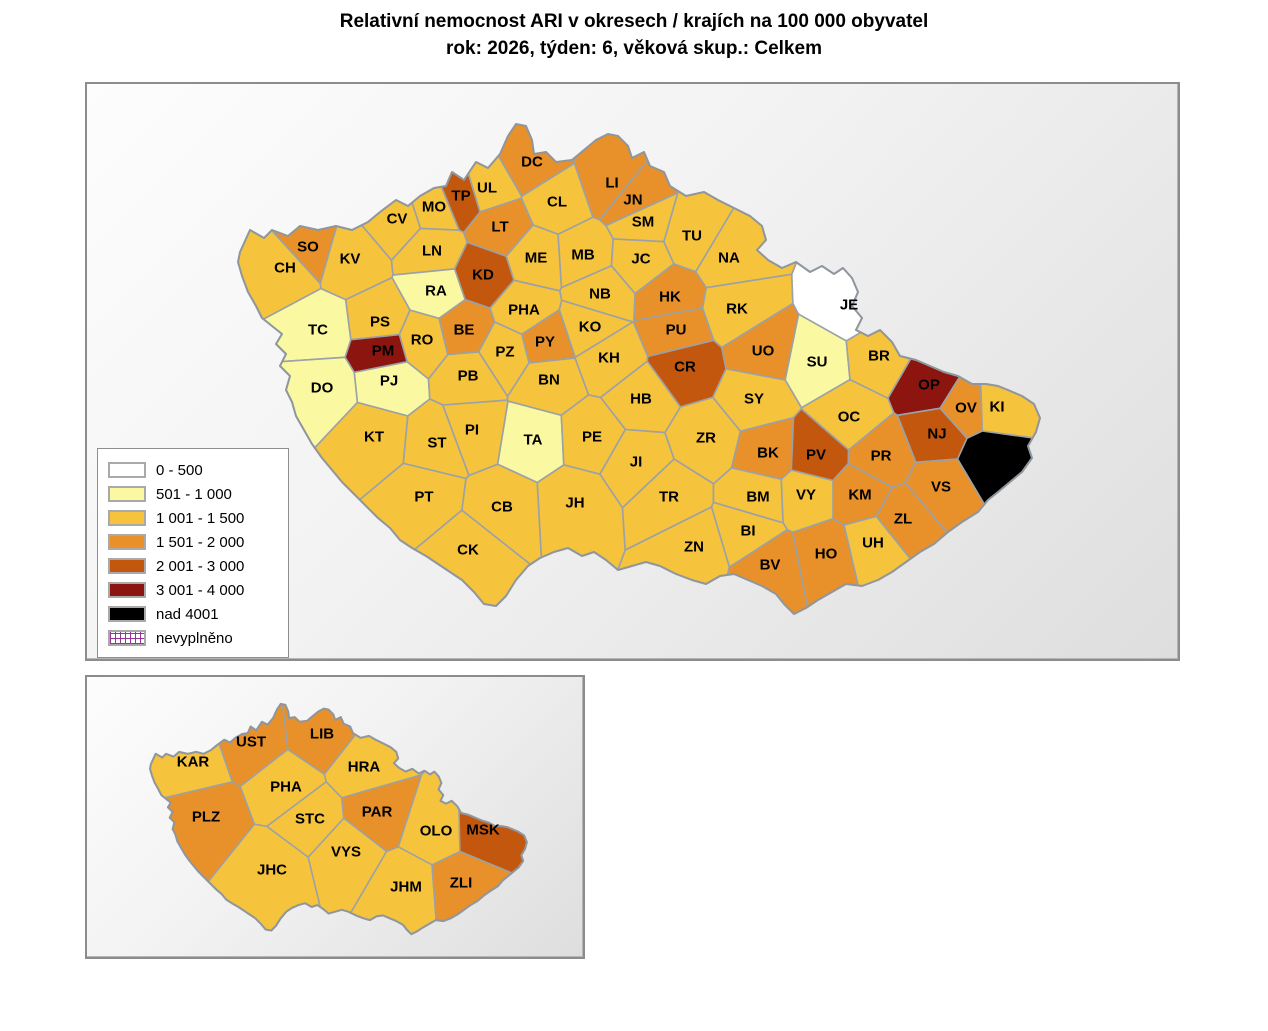 This screenshot has height=1031, width=1268. Describe the element at coordinates (881, 456) in the screenshot. I see `district-label-PR: PR` at that location.